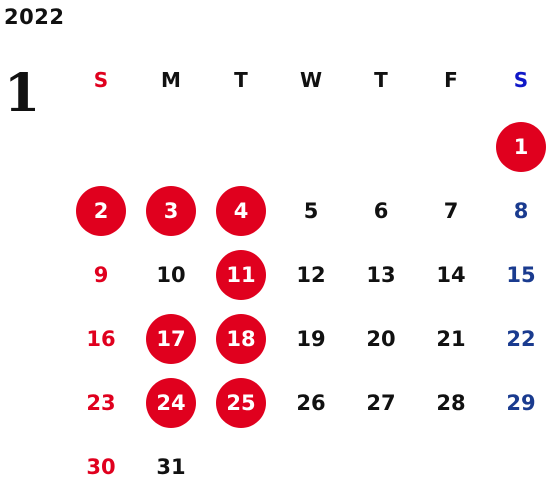 Image resolution: width=548 pixels, height=503 pixels. I want to click on day-cell: 27, so click(381, 403).